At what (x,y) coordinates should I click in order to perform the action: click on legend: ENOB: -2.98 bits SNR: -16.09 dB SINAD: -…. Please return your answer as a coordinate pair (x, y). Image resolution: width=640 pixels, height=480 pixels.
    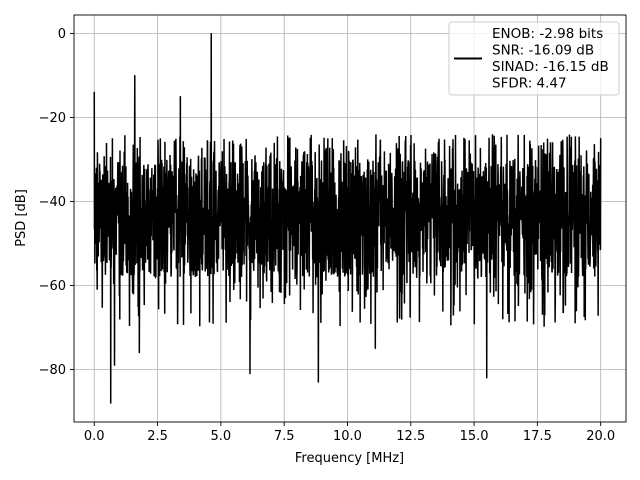
    Looking at the image, I should click on (534, 58).